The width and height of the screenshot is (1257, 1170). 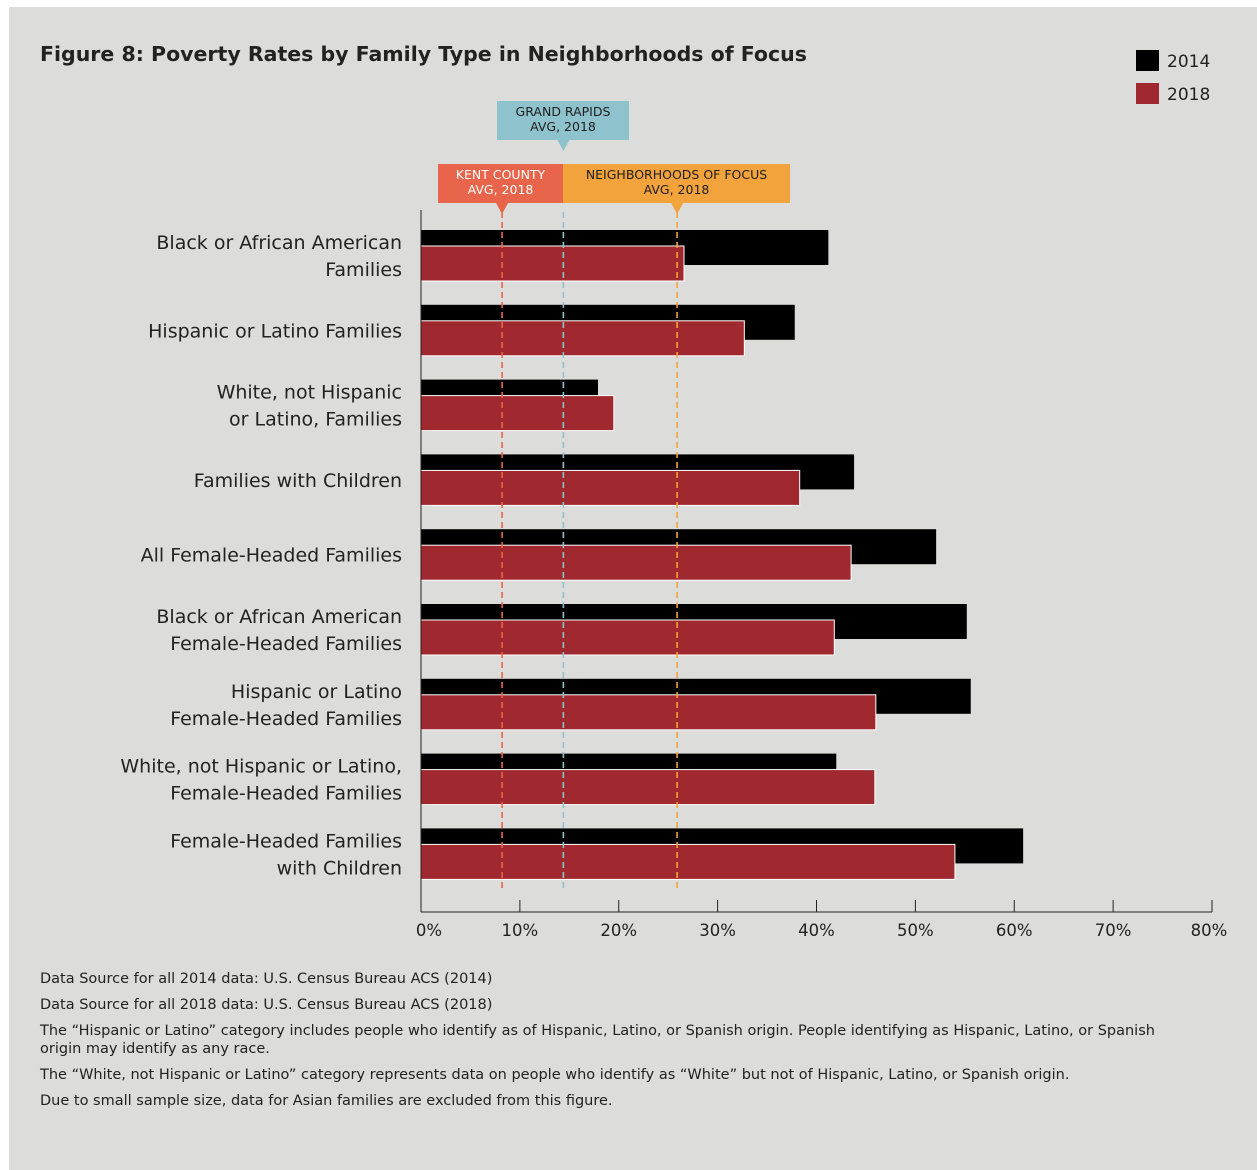 I want to click on legend-label-2014: 2014, so click(x=1188, y=62).